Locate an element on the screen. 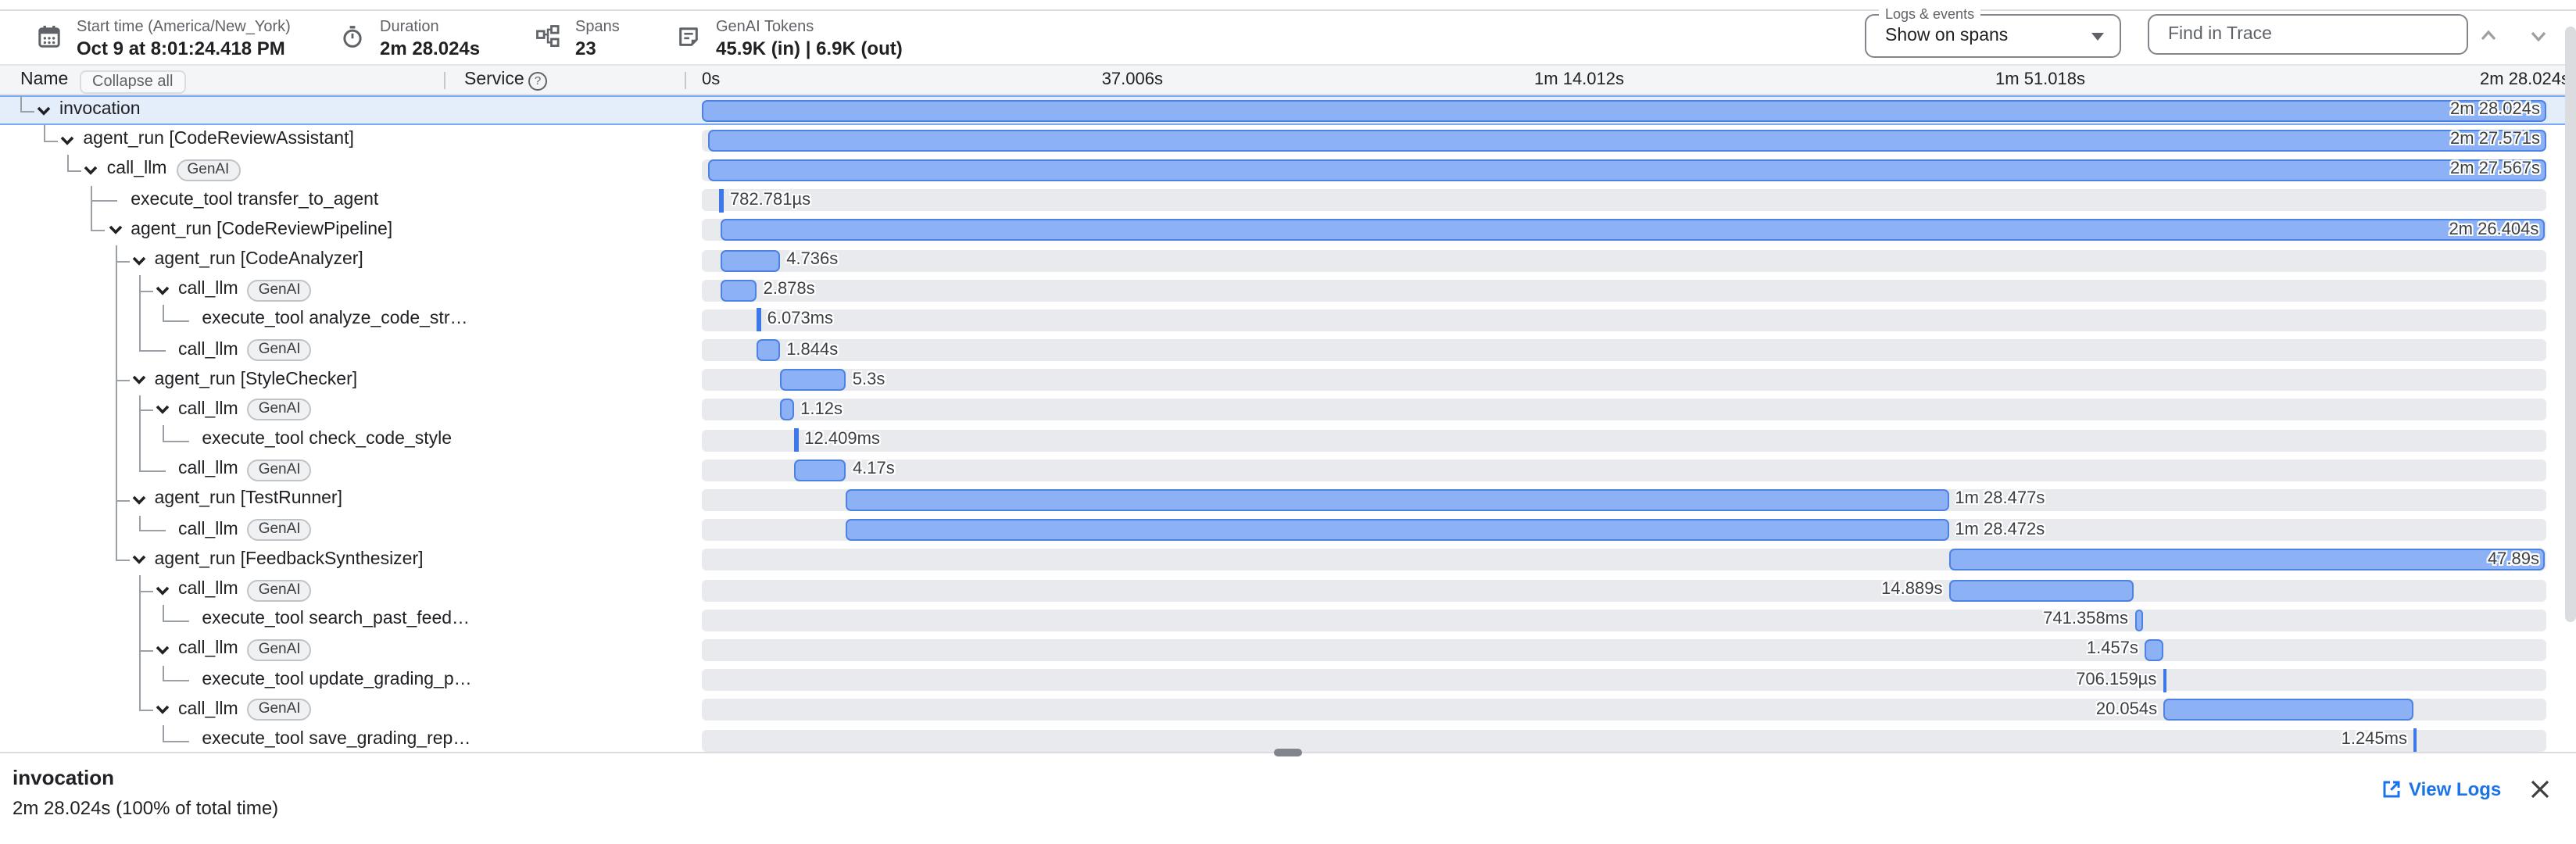  span-duration-label: 1.12s is located at coordinates (821, 409).